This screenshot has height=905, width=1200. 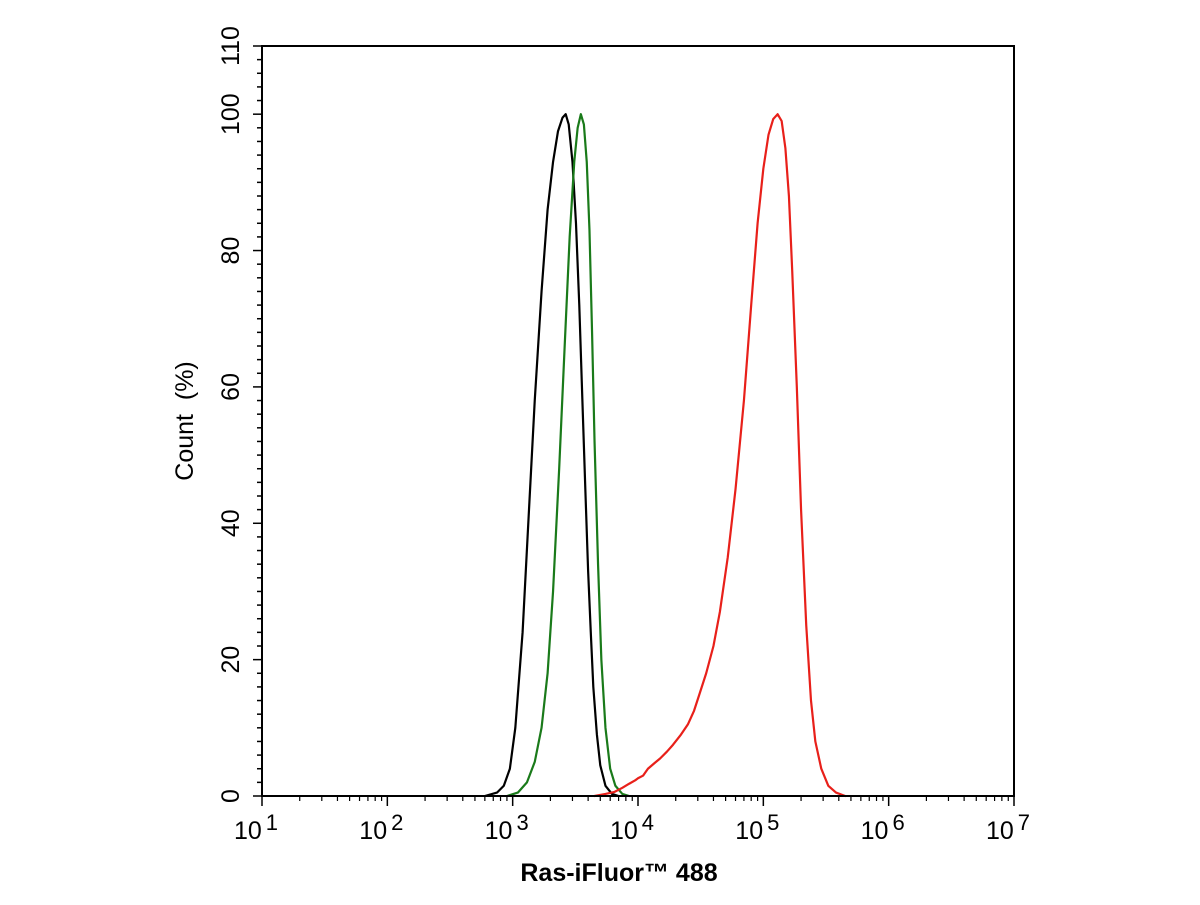 I want to click on y-axis-title: Count (%), so click(x=185, y=420).